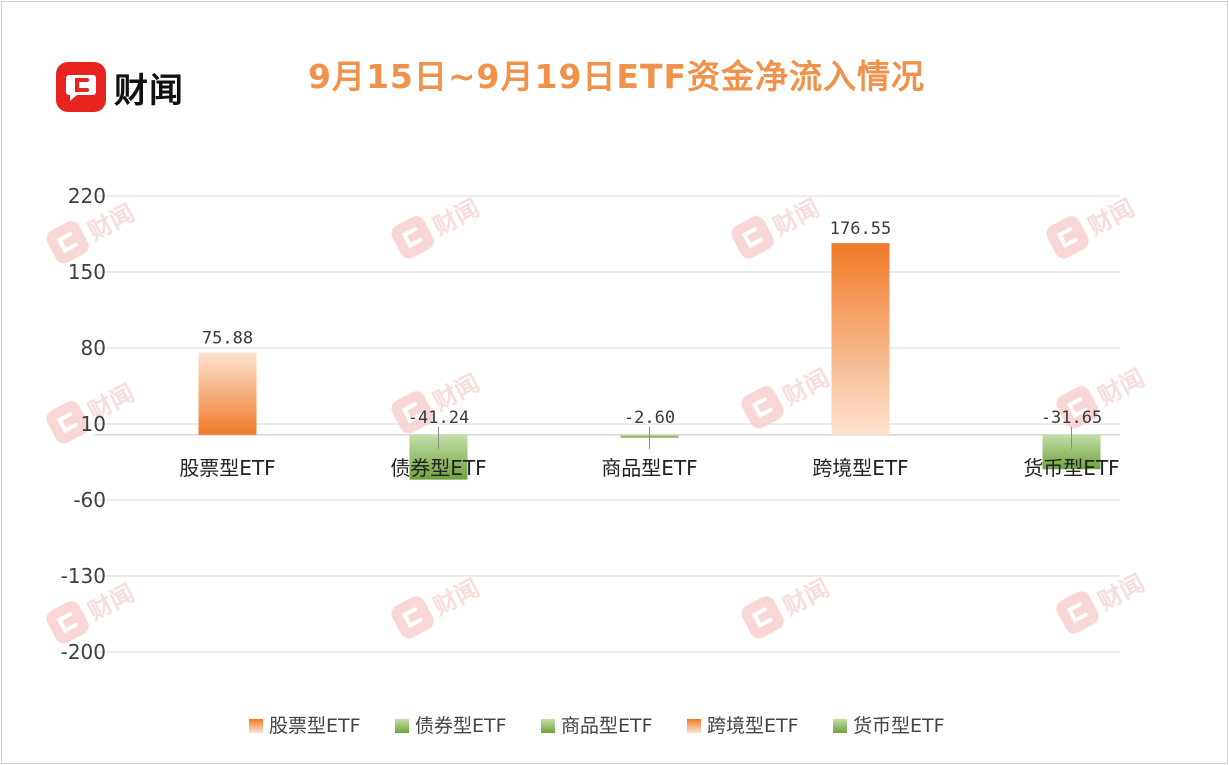  Describe the element at coordinates (89, 500) in the screenshot. I see `y-tick-label: -60` at that location.